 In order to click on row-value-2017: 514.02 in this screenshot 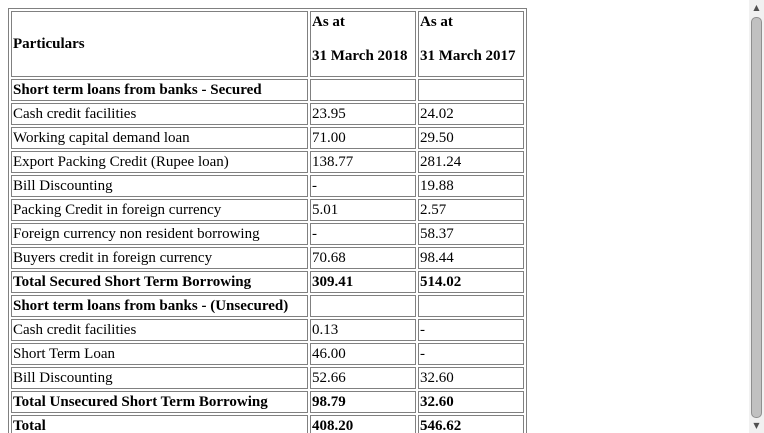, I will do `click(471, 282)`.